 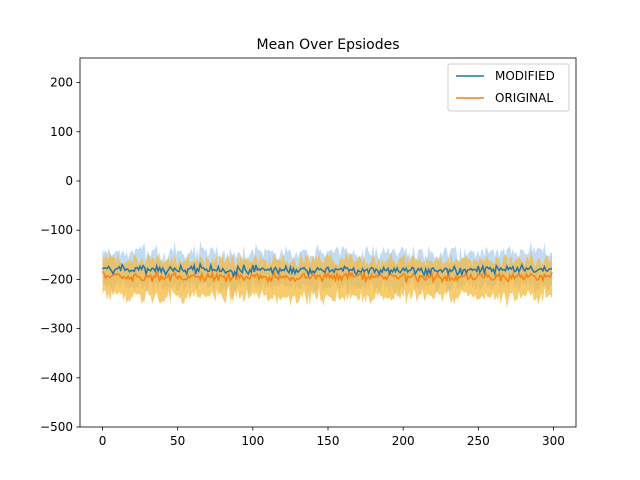 What do you see at coordinates (177, 441) in the screenshot?
I see `x-tick-label: 50` at bounding box center [177, 441].